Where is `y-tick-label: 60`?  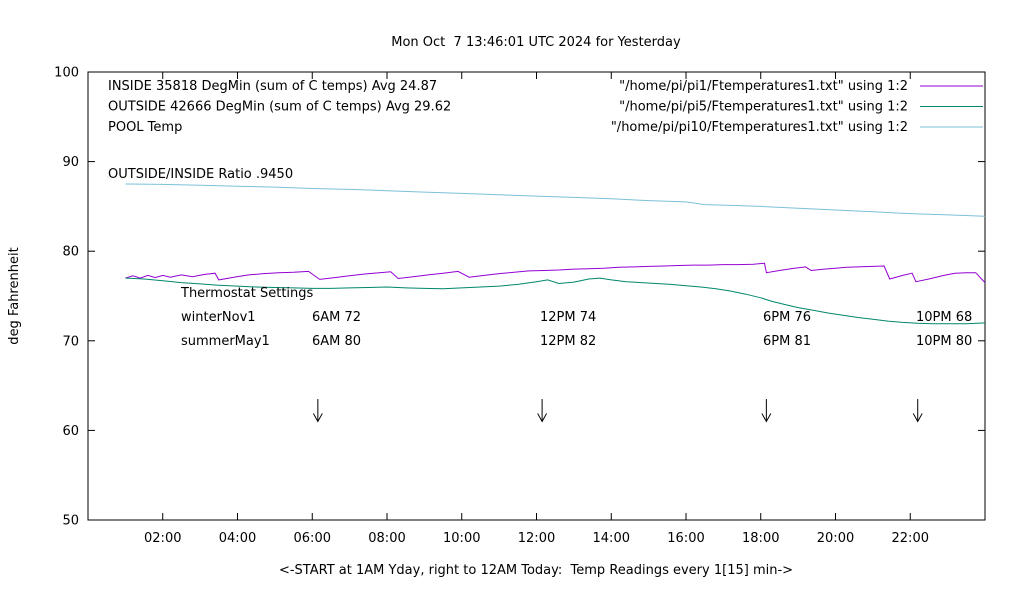 y-tick-label: 60 is located at coordinates (70, 431).